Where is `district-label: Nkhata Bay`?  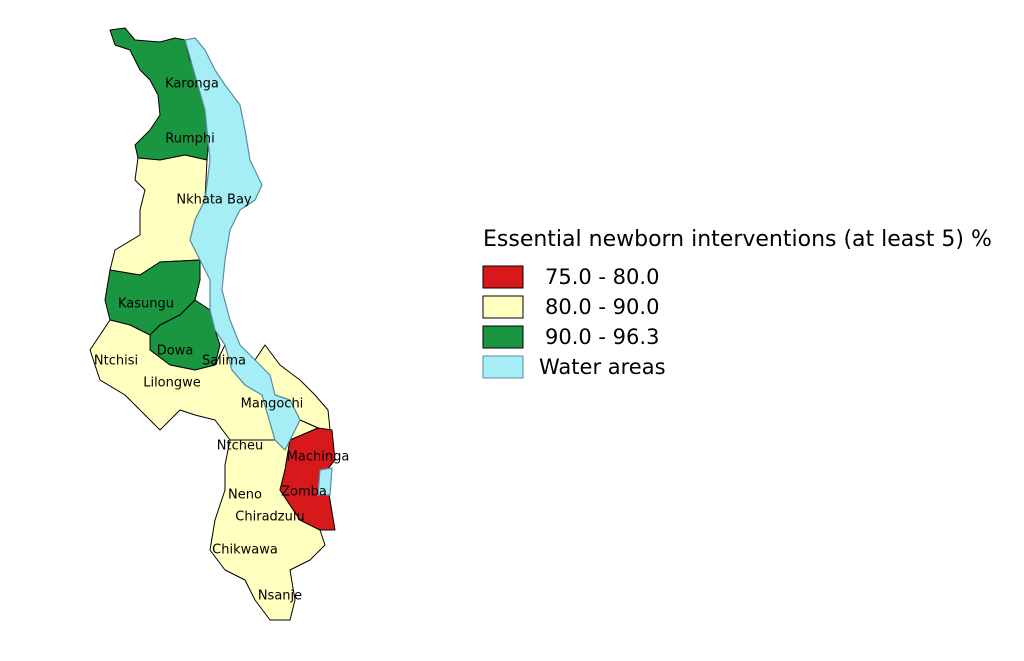
district-label: Nkhata Bay is located at coordinates (214, 200).